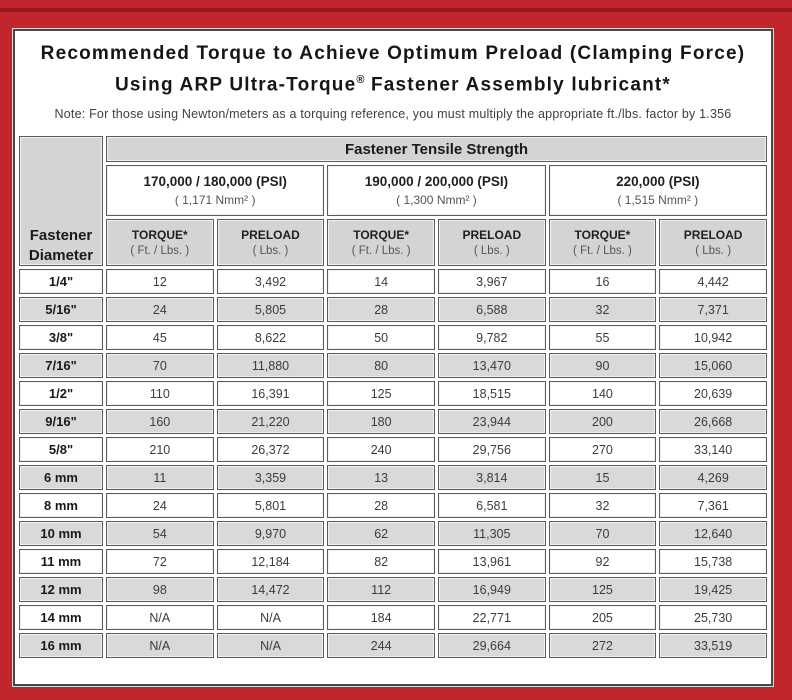  I want to click on value-cell: 270, so click(602, 450).